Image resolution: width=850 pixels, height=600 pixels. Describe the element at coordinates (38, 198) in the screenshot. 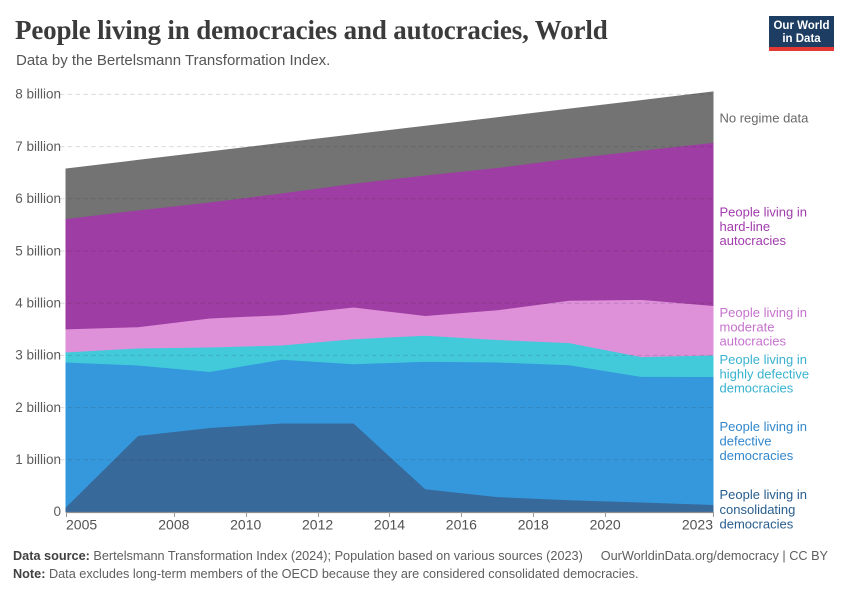

I see `svg-text: 6 billion` at that location.